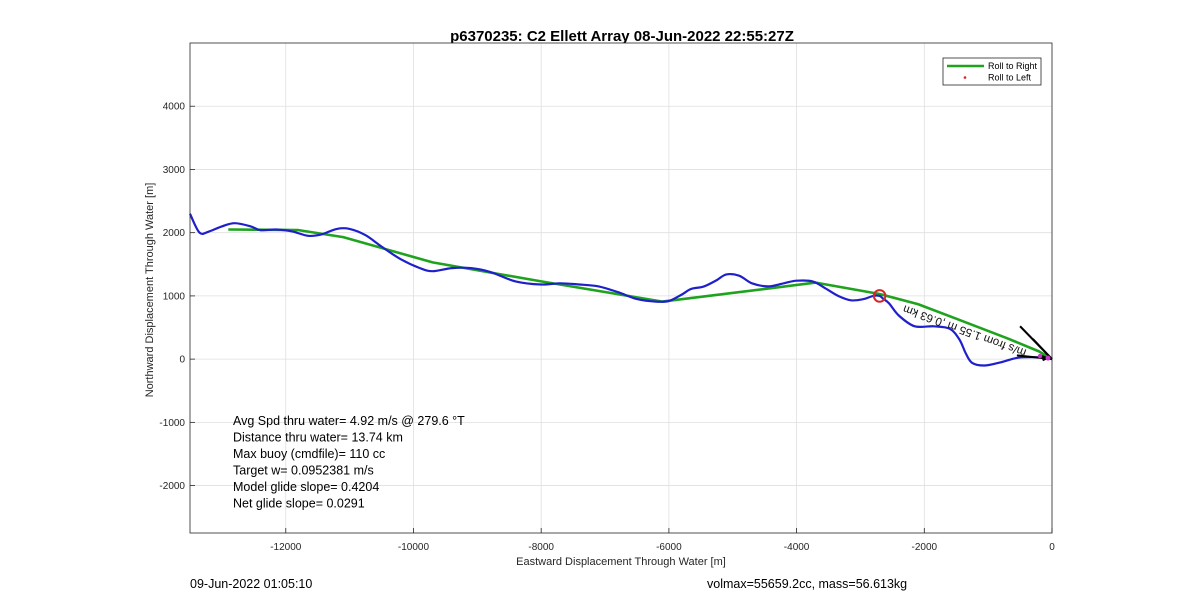  What do you see at coordinates (286, 547) in the screenshot?
I see `x-tick-label: -12000` at bounding box center [286, 547].